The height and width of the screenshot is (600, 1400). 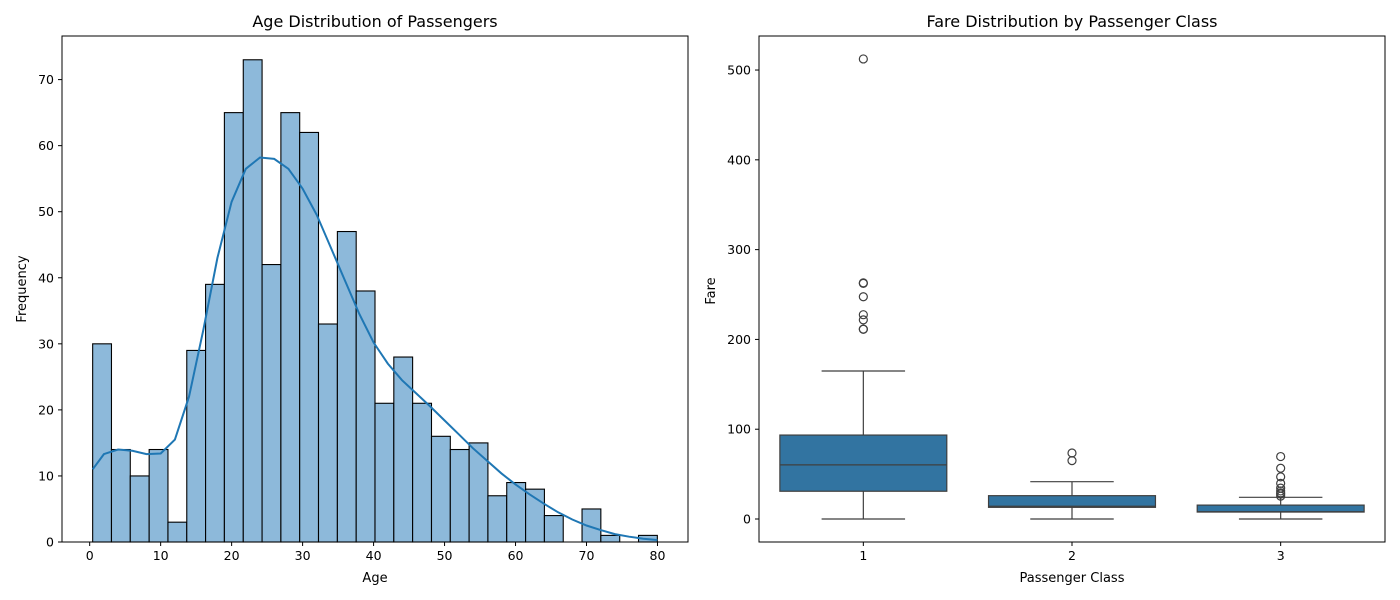 What do you see at coordinates (46, 277) in the screenshot?
I see `y-tick-label: 40` at bounding box center [46, 277].